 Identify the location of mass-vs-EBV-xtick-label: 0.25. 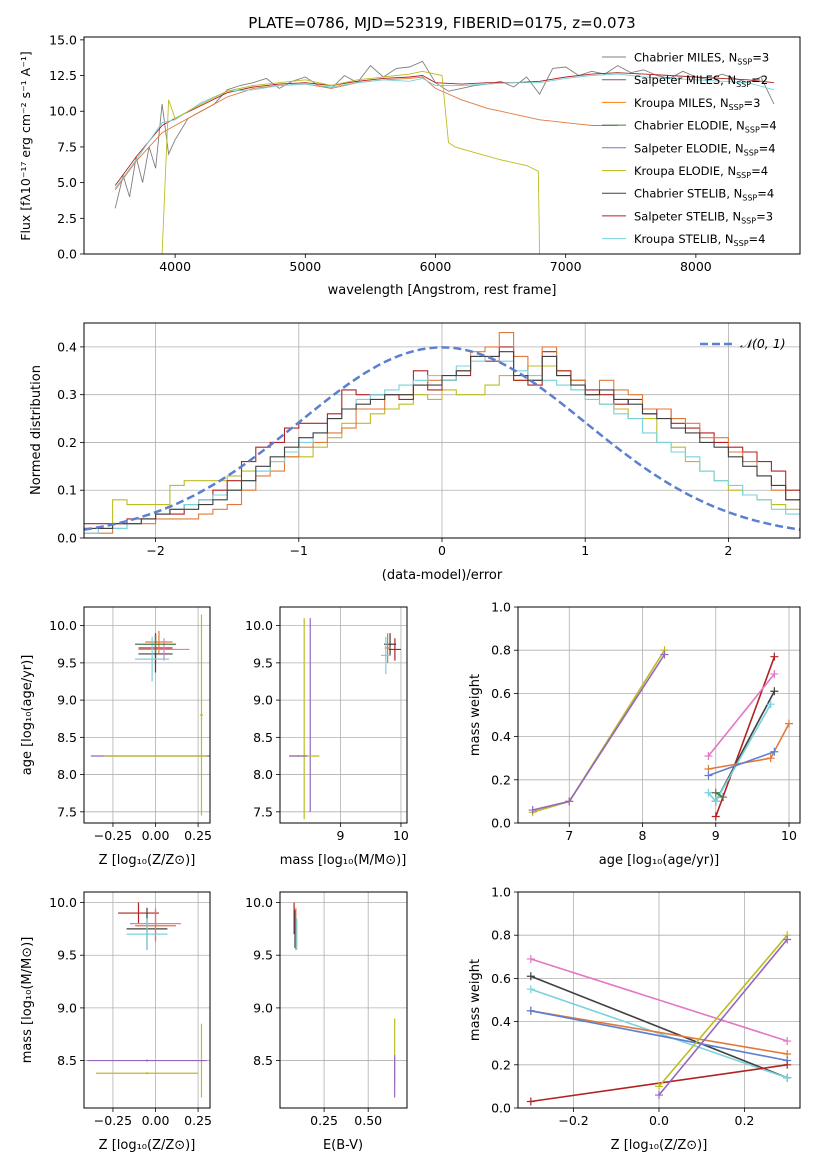
(324, 1120).